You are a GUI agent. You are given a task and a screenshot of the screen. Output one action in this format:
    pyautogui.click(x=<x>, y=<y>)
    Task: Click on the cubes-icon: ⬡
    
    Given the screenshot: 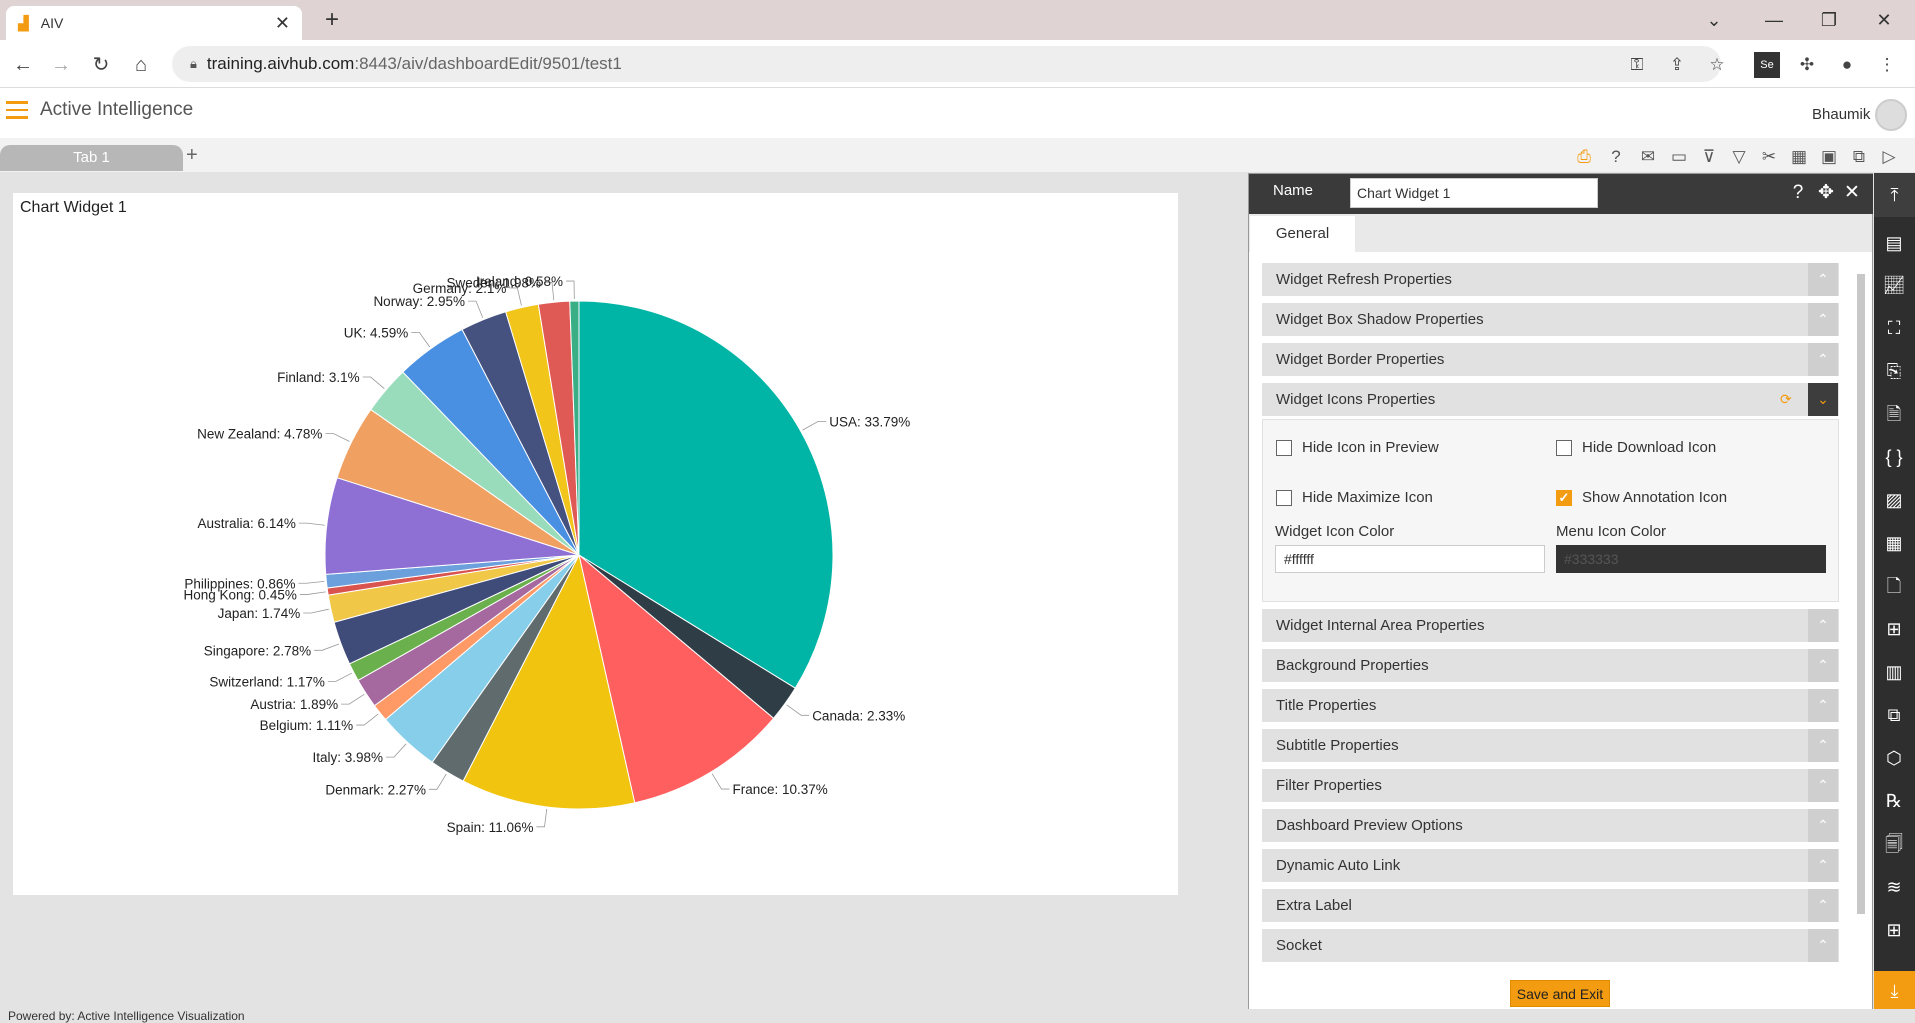 What is the action you would take?
    pyautogui.click(x=1894, y=758)
    